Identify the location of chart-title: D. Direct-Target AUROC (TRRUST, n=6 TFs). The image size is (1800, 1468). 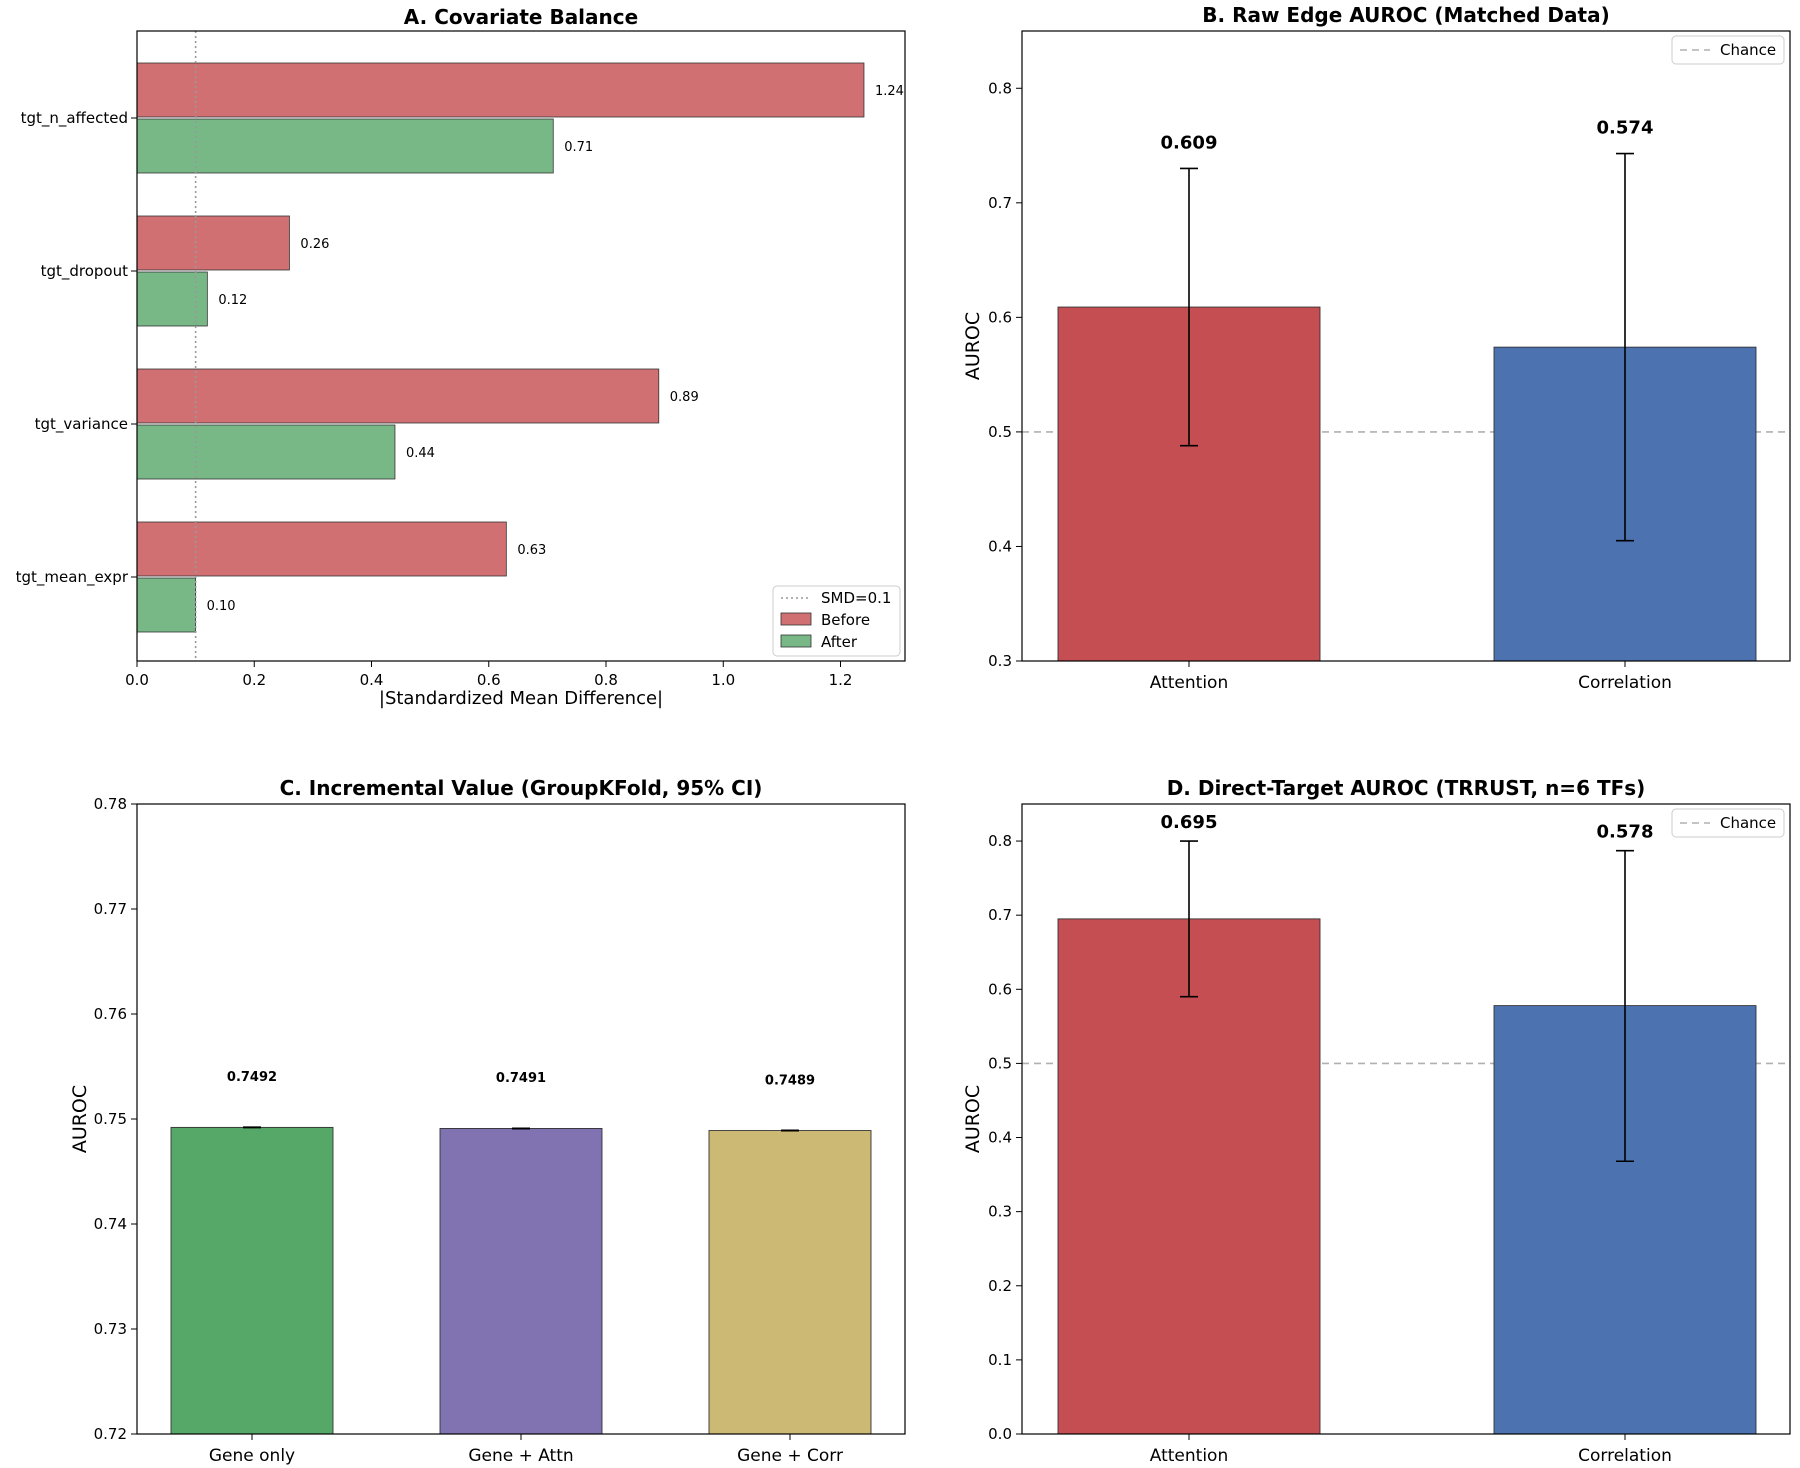
(1406, 788).